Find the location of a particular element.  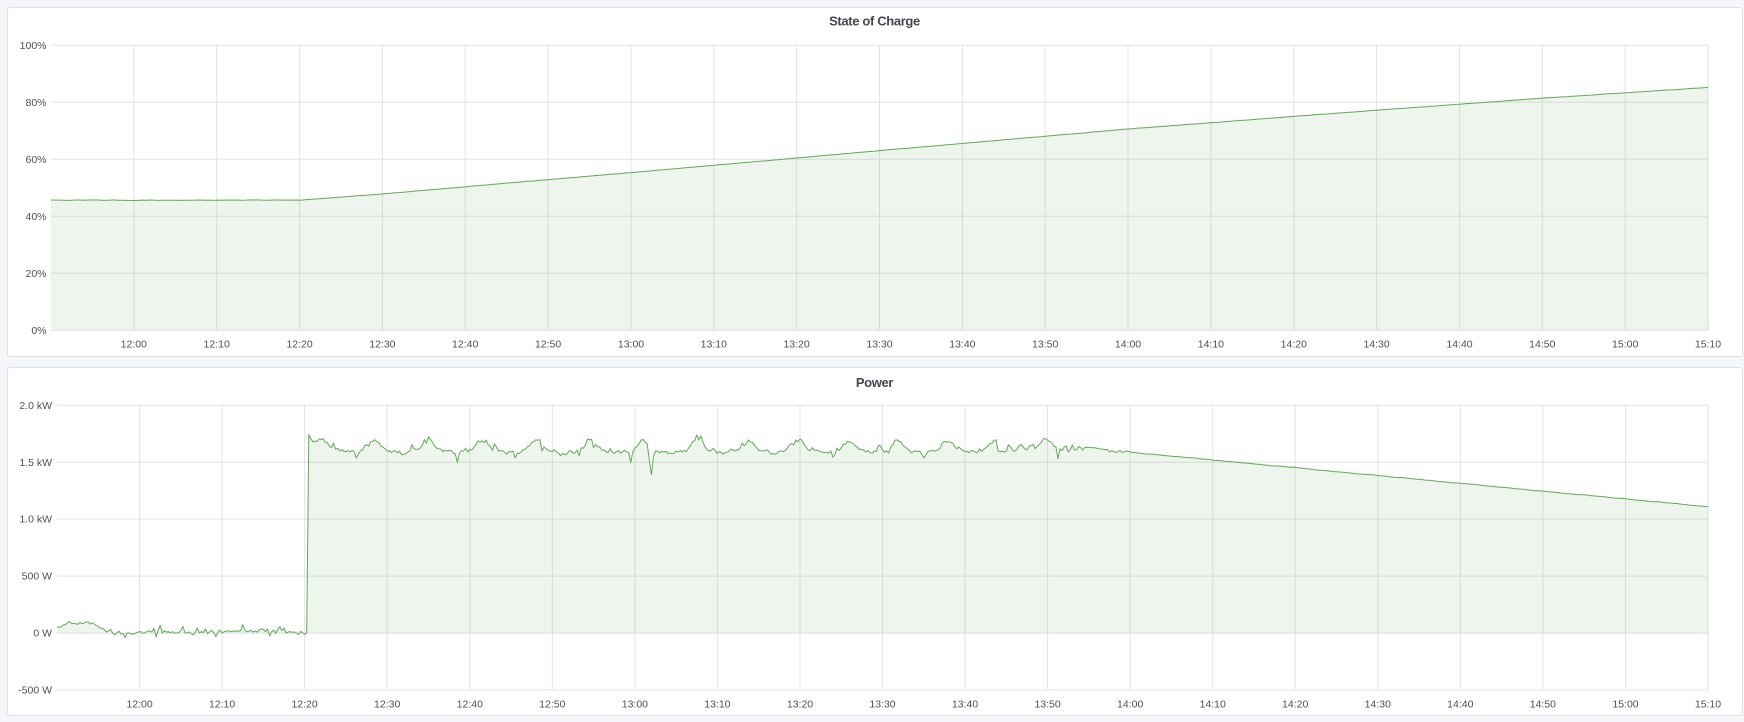

svg-text: 100% is located at coordinates (33, 46).